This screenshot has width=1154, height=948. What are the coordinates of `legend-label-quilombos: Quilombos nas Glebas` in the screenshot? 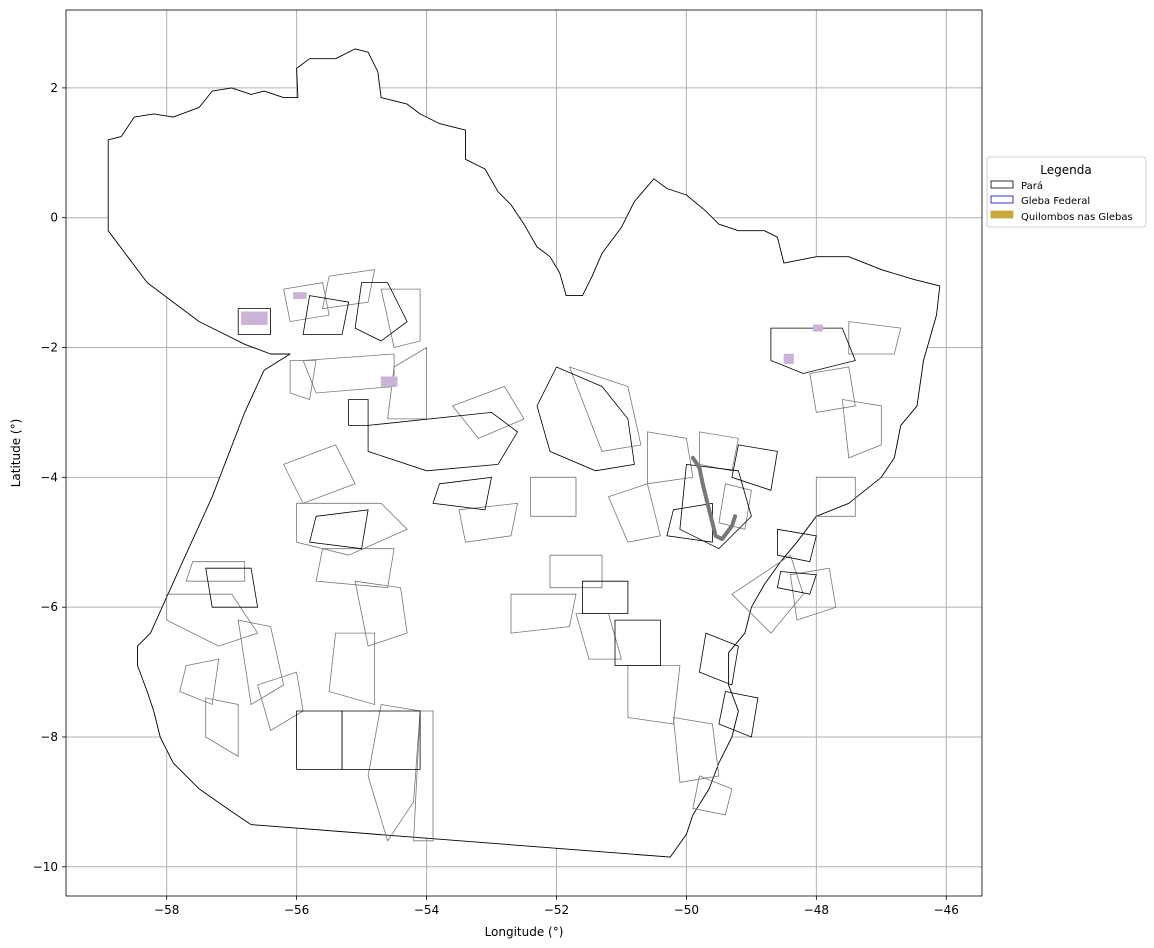 It's located at (1077, 217).